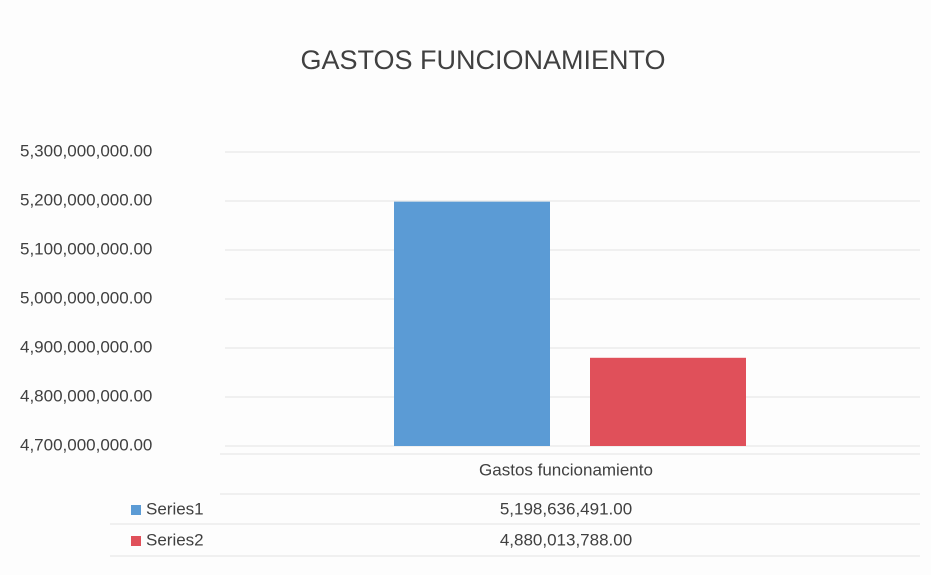 This screenshot has height=575, width=931. I want to click on data-label: 5,198,636,491.00, so click(566, 508).